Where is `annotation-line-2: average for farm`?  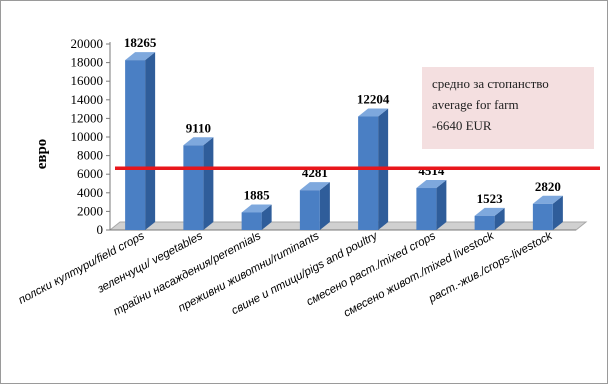 annotation-line-2: average for farm is located at coordinates (475, 104).